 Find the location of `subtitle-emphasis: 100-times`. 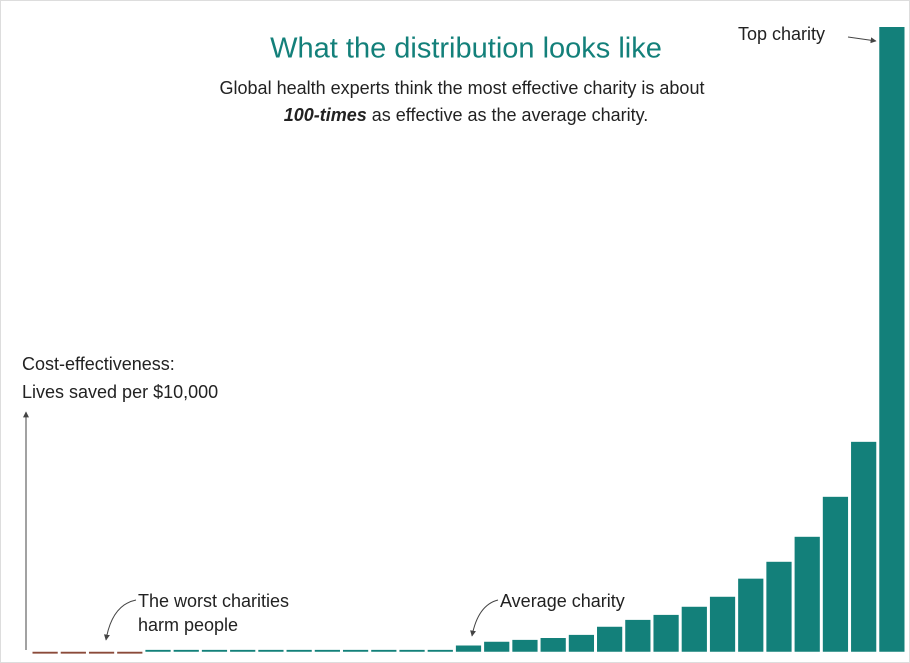

subtitle-emphasis: 100-times is located at coordinates (325, 115).